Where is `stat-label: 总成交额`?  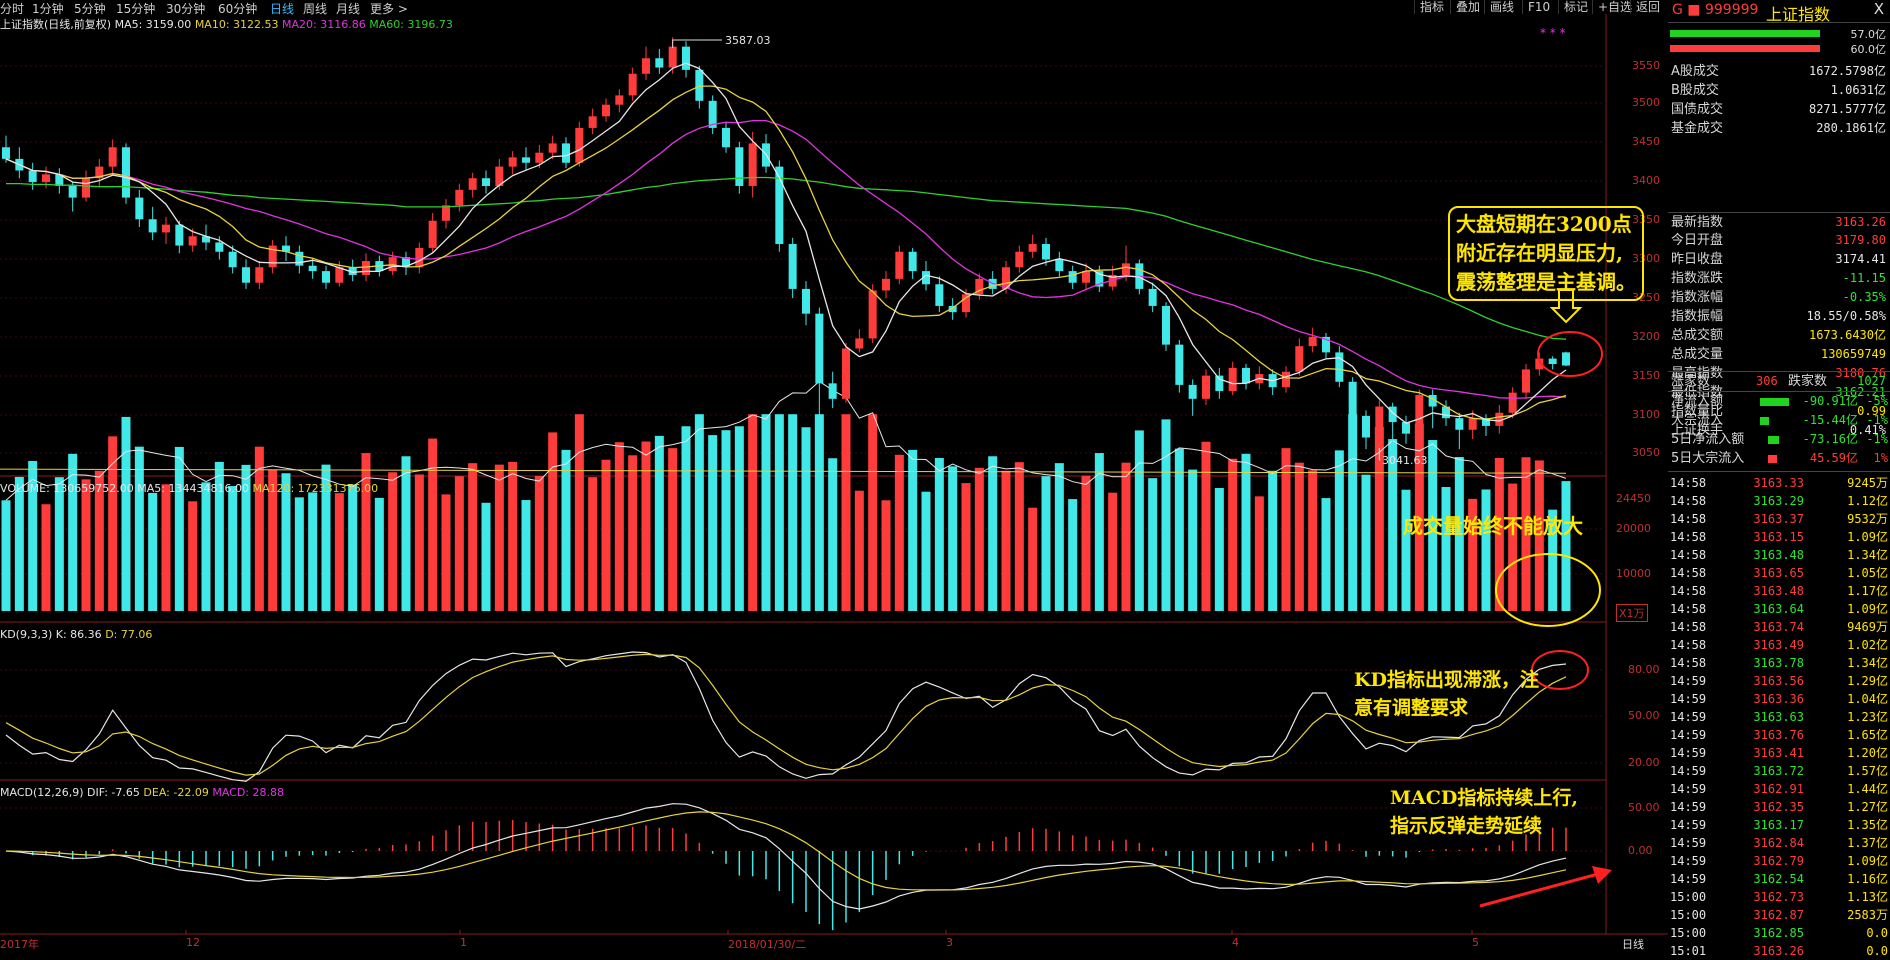
stat-label: 总成交额 is located at coordinates (1697, 335).